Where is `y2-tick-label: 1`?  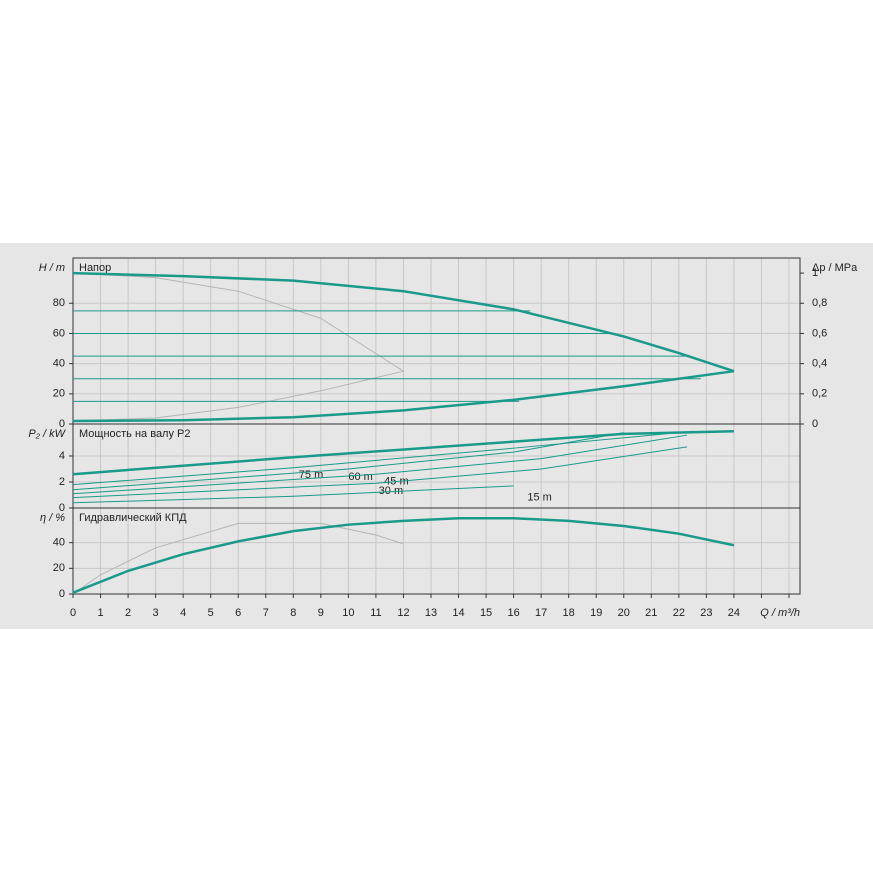
y2-tick-label: 1 is located at coordinates (815, 273).